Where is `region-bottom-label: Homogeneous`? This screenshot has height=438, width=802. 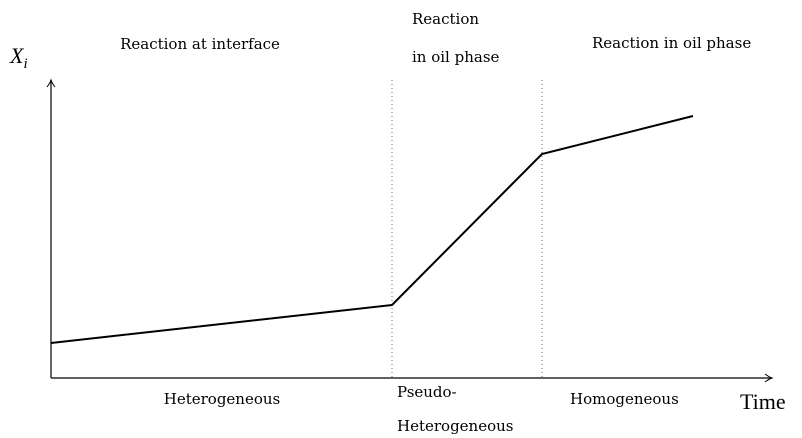
region-bottom-label: Homogeneous is located at coordinates (624, 399).